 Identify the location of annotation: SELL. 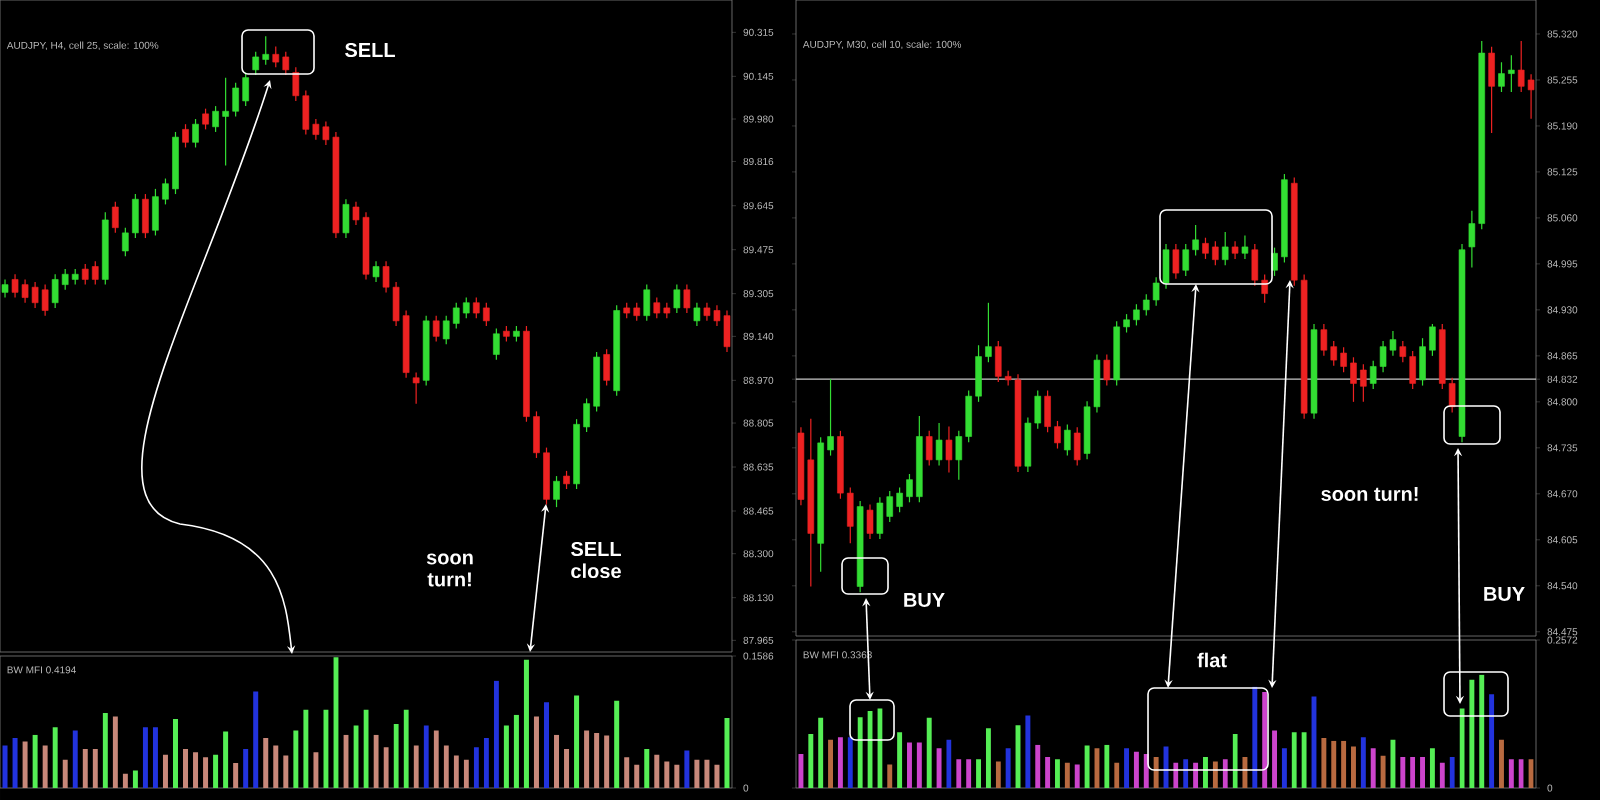
(370, 50).